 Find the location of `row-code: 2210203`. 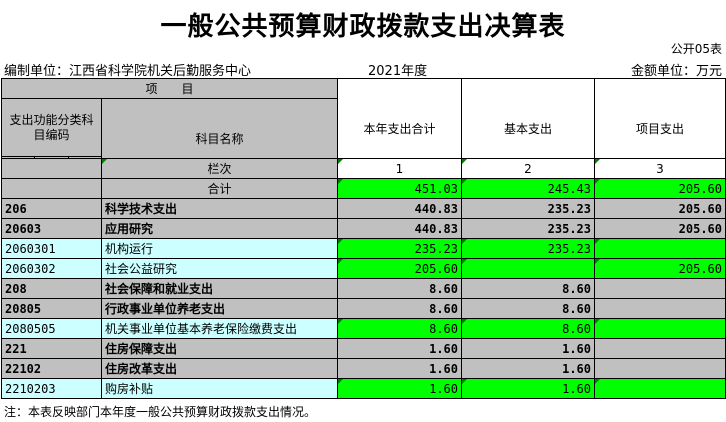

row-code: 2210203 is located at coordinates (51, 388).